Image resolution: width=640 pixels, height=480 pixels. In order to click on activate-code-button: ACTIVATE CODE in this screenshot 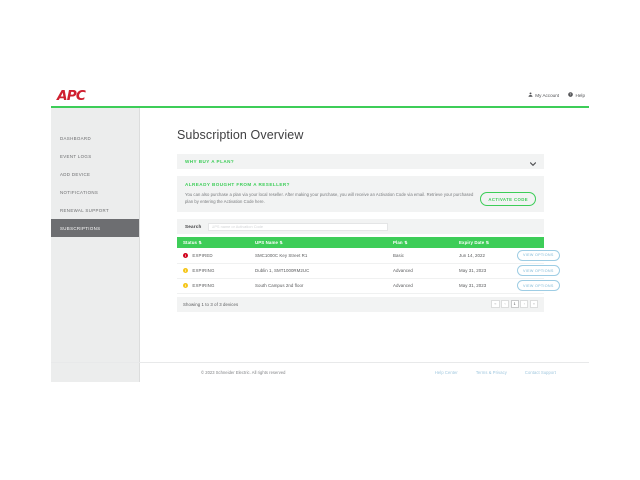, I will do `click(508, 199)`.